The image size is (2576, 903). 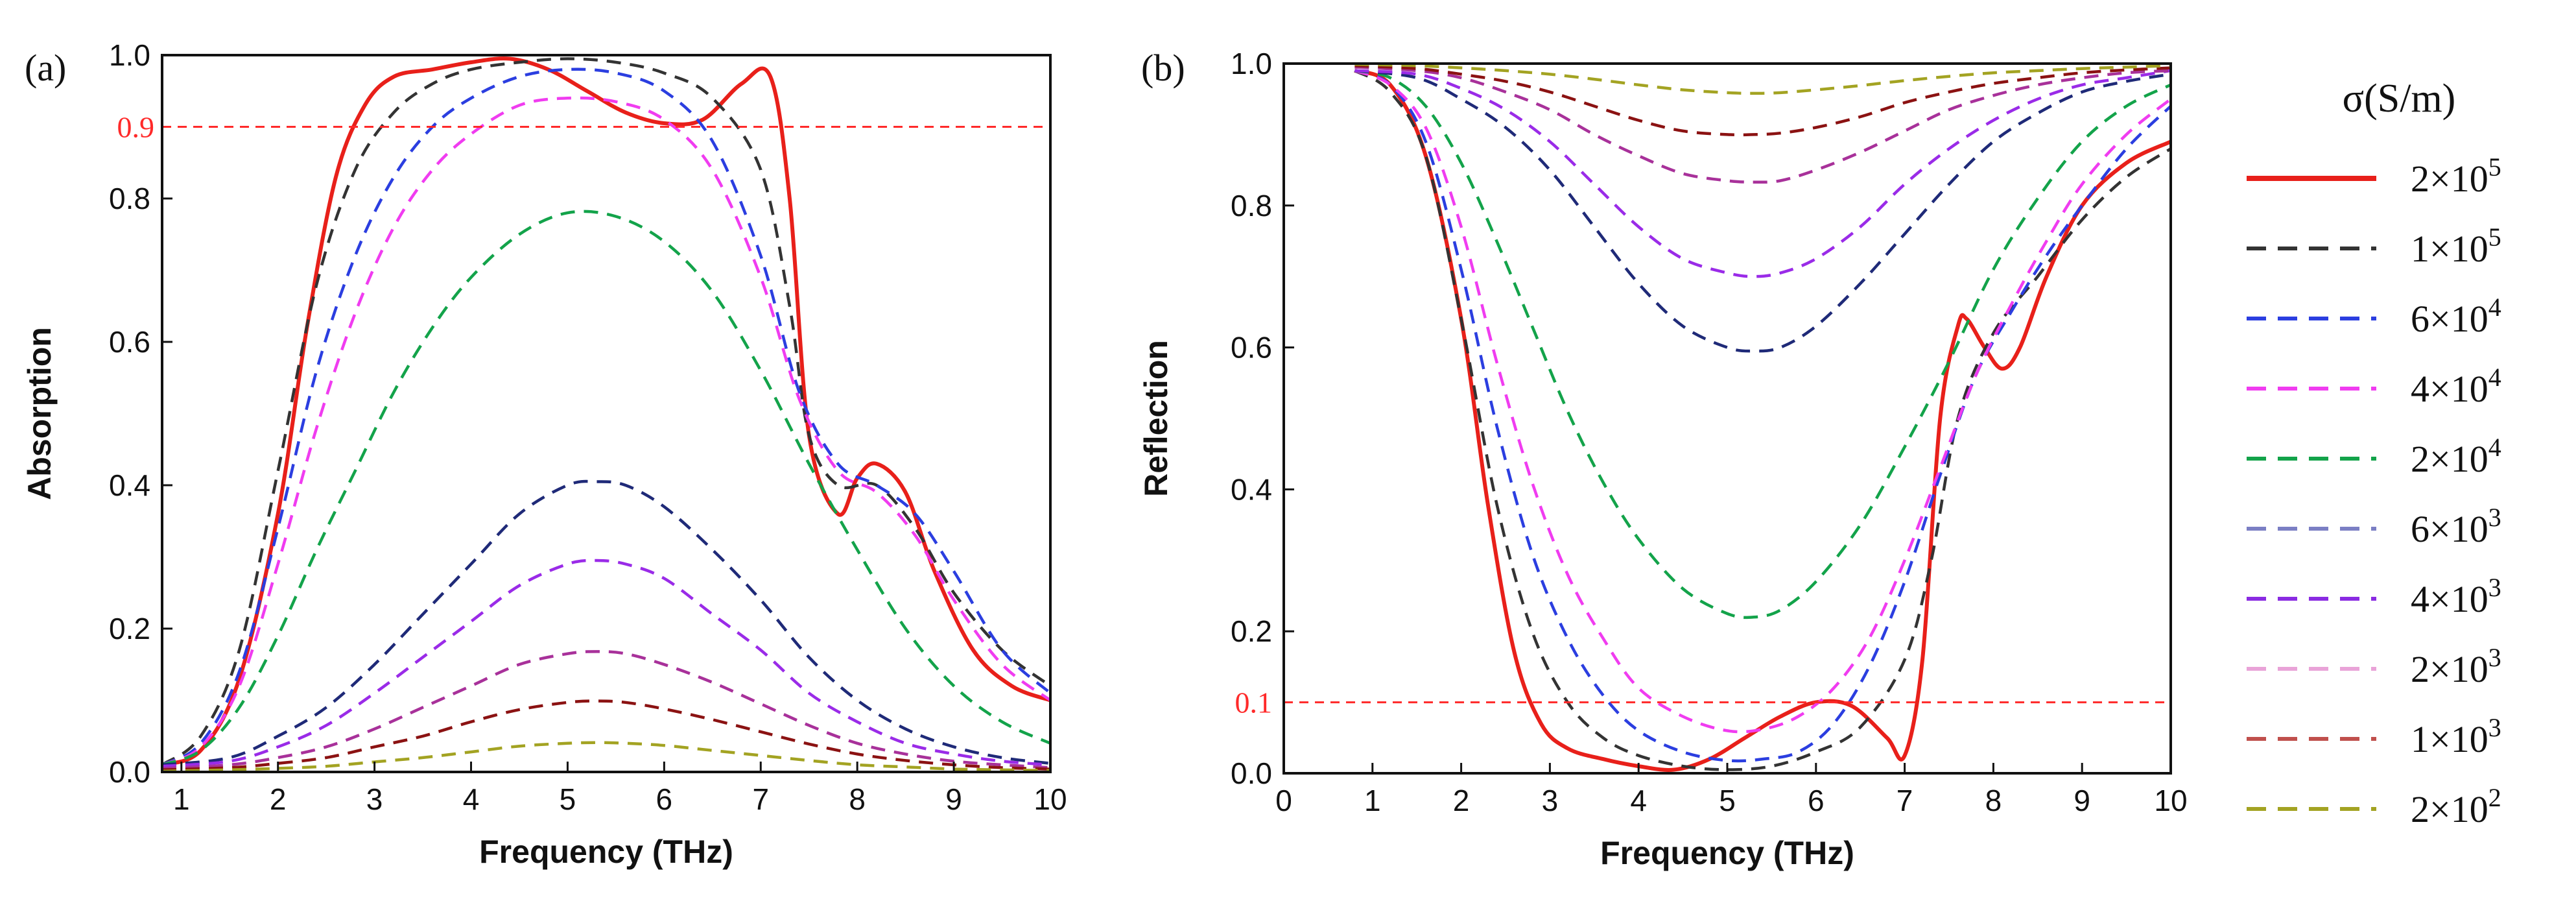 What do you see at coordinates (2456, 316) in the screenshot?
I see `legend-label-2: 6×10⁴` at bounding box center [2456, 316].